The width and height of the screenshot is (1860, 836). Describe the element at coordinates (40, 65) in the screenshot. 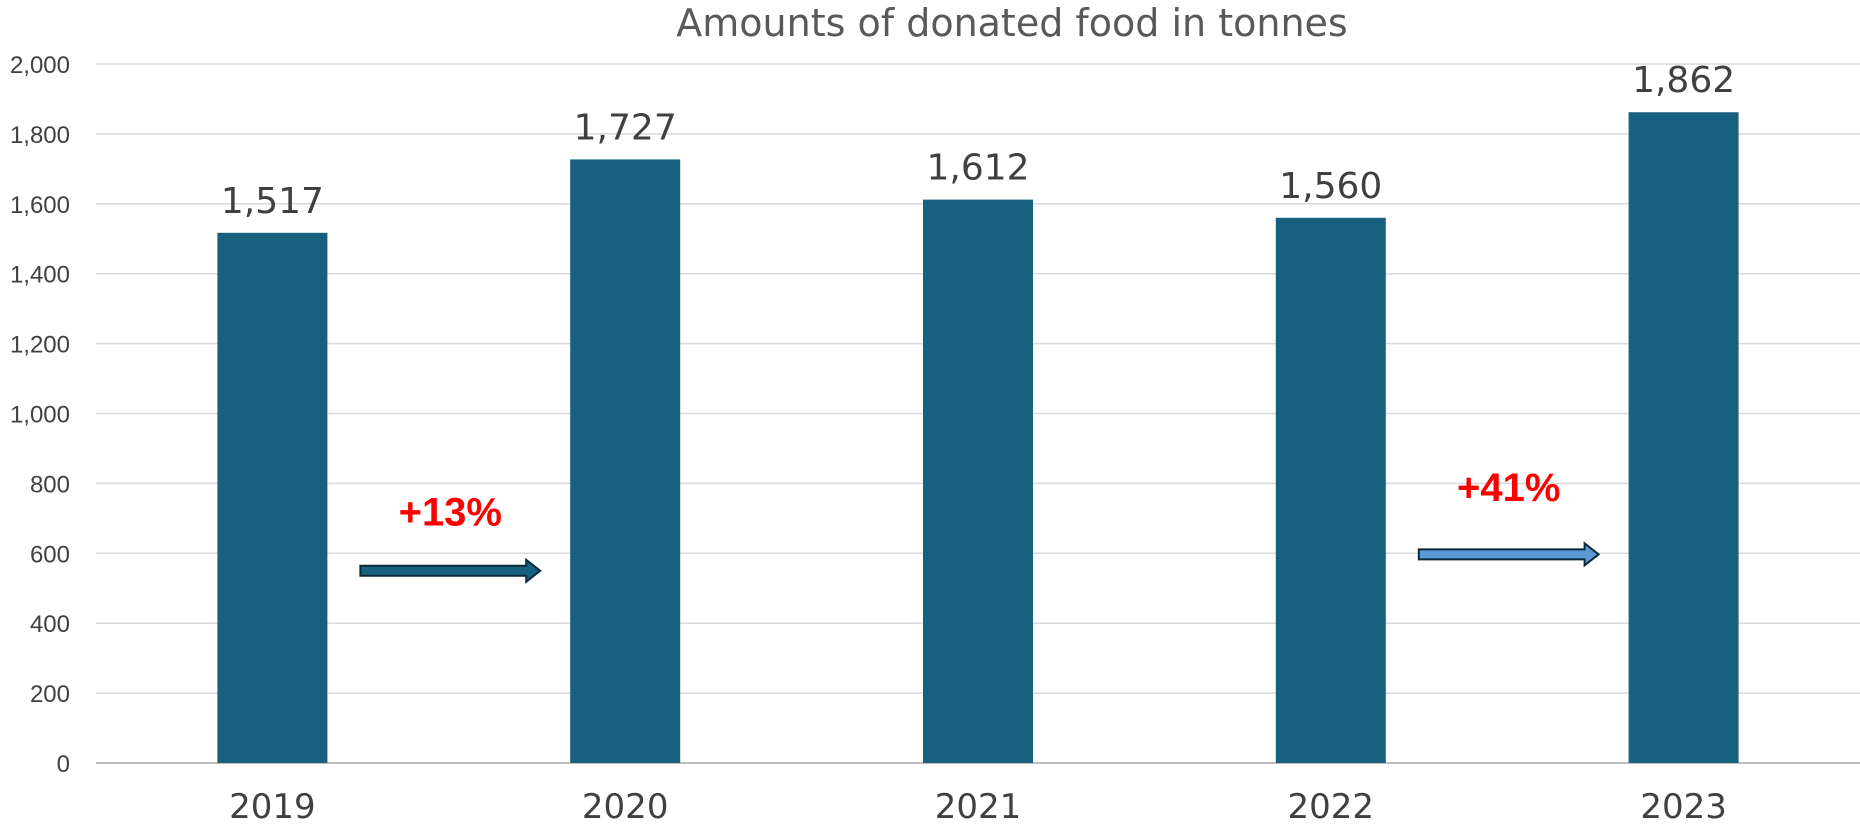

I see `y-tick-label: 2,000` at that location.